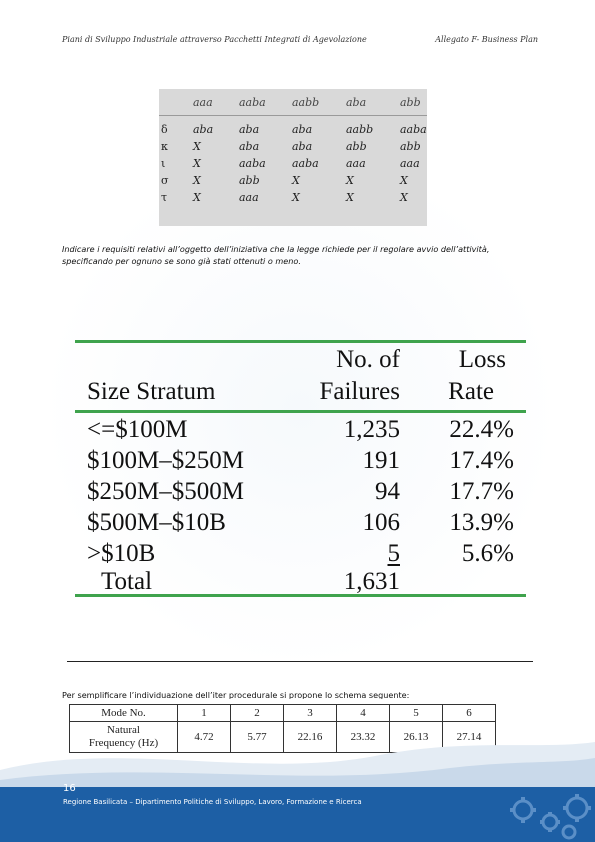 This screenshot has height=842, width=595. I want to click on frequency-label: Natural Frequency (Hz), so click(123, 737).